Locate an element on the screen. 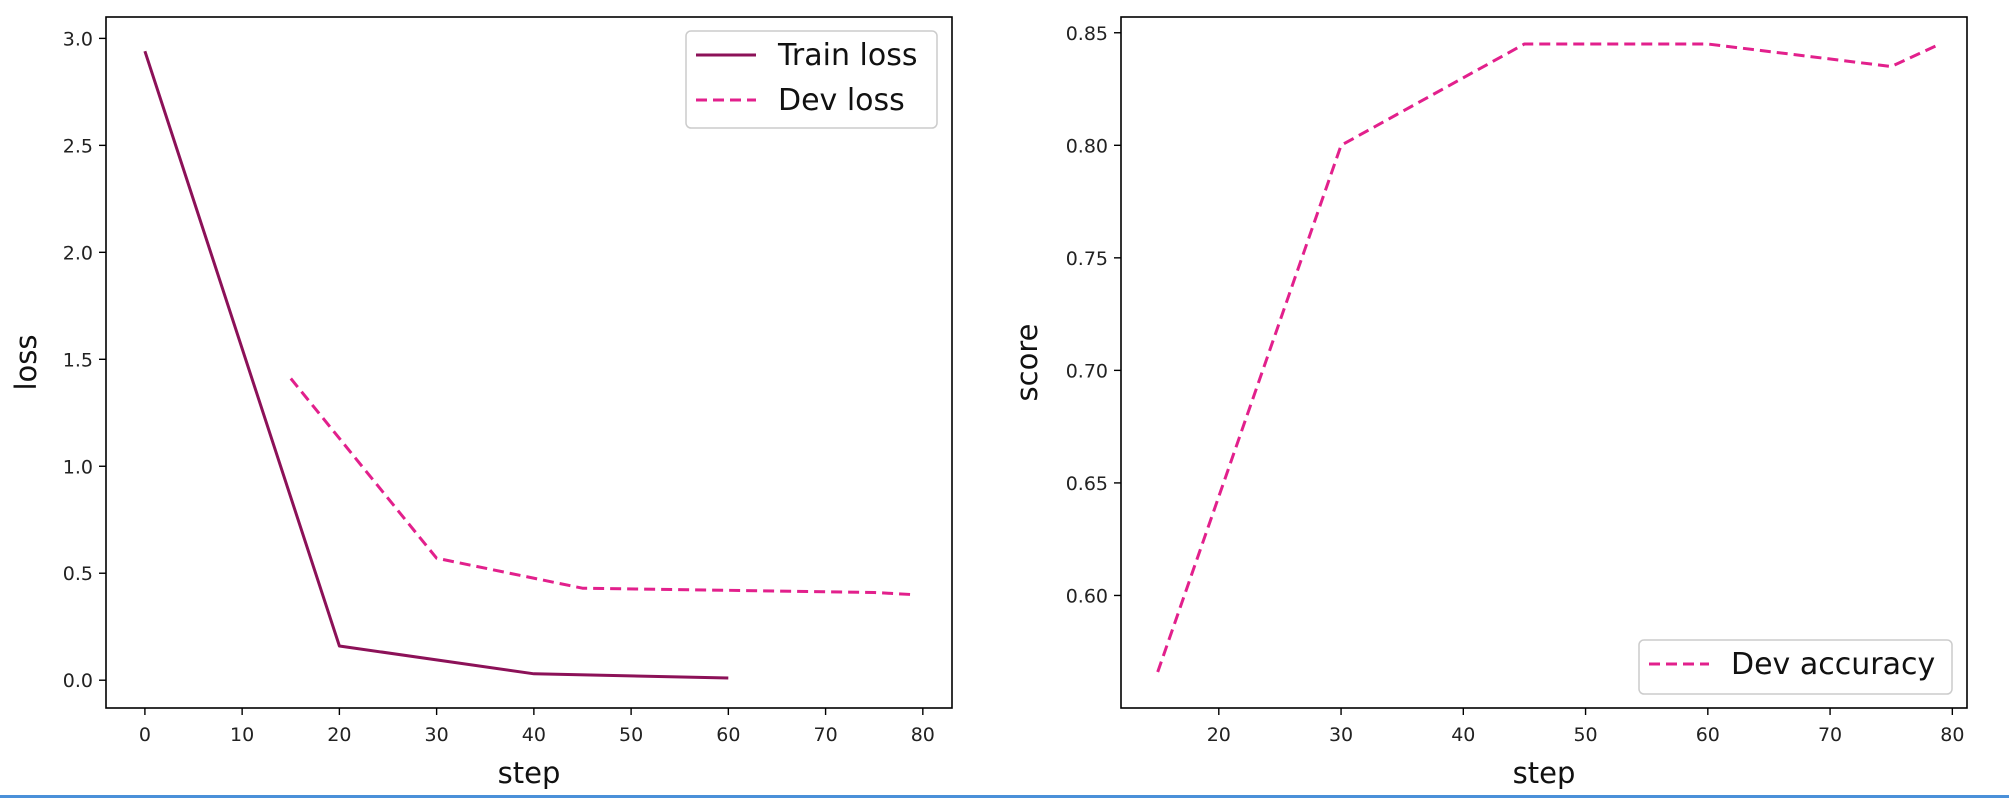 The width and height of the screenshot is (2009, 805). y-tick-label: 0.80 is located at coordinates (1087, 146).